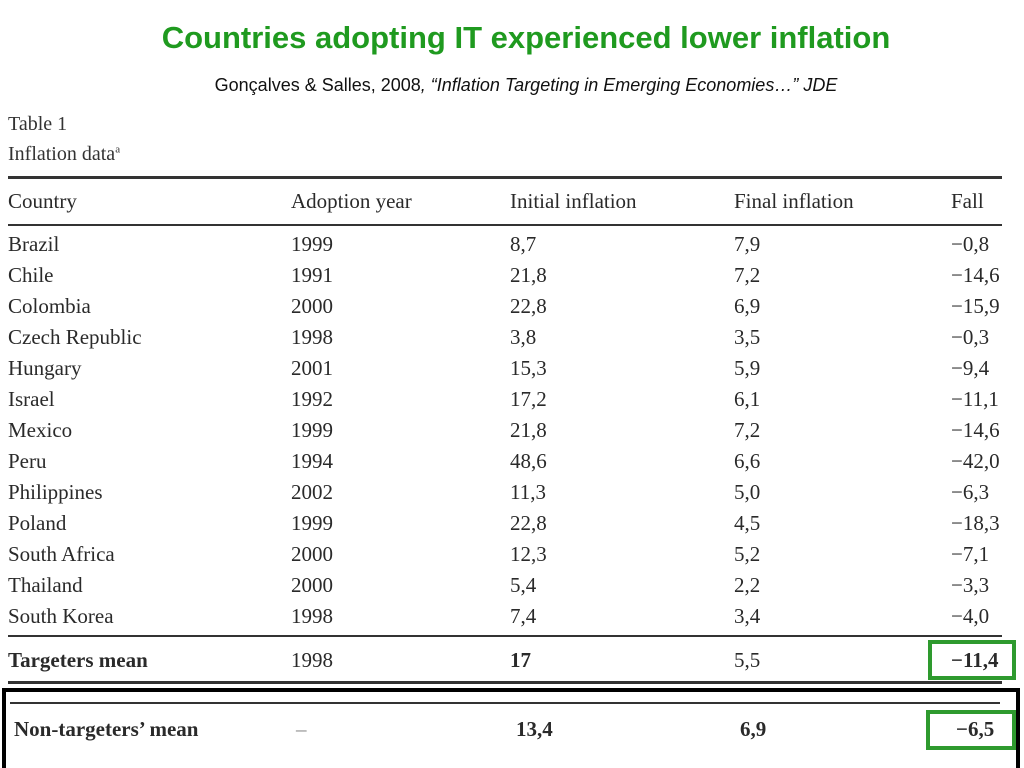 The width and height of the screenshot is (1024, 768). I want to click on cell-adoption-year: 2001, so click(312, 368).